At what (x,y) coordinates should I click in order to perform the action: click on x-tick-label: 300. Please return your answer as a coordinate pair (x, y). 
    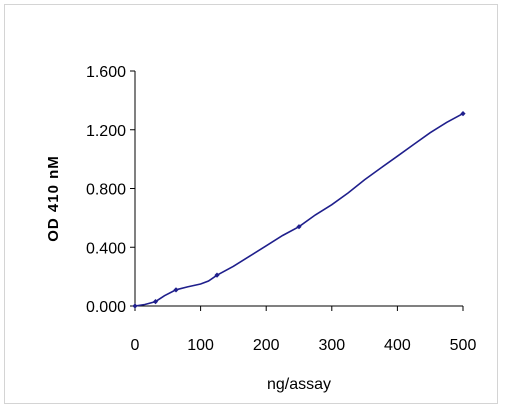
    Looking at the image, I should click on (331, 345).